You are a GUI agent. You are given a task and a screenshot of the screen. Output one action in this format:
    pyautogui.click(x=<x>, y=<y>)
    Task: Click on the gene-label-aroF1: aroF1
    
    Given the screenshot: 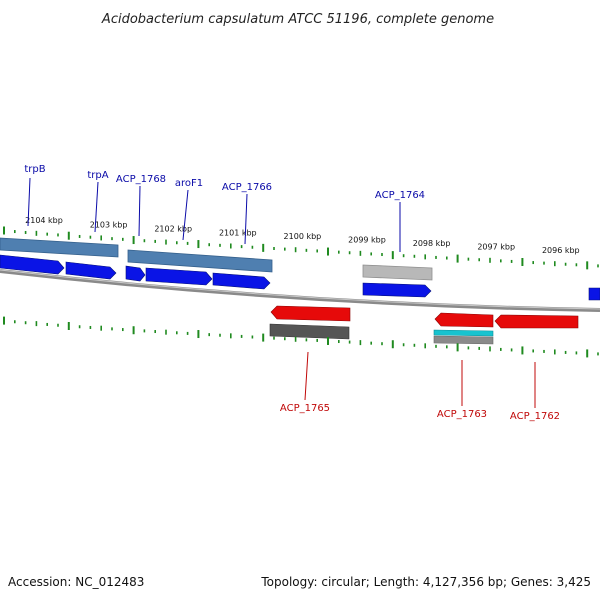 What is the action you would take?
    pyautogui.click(x=189, y=183)
    